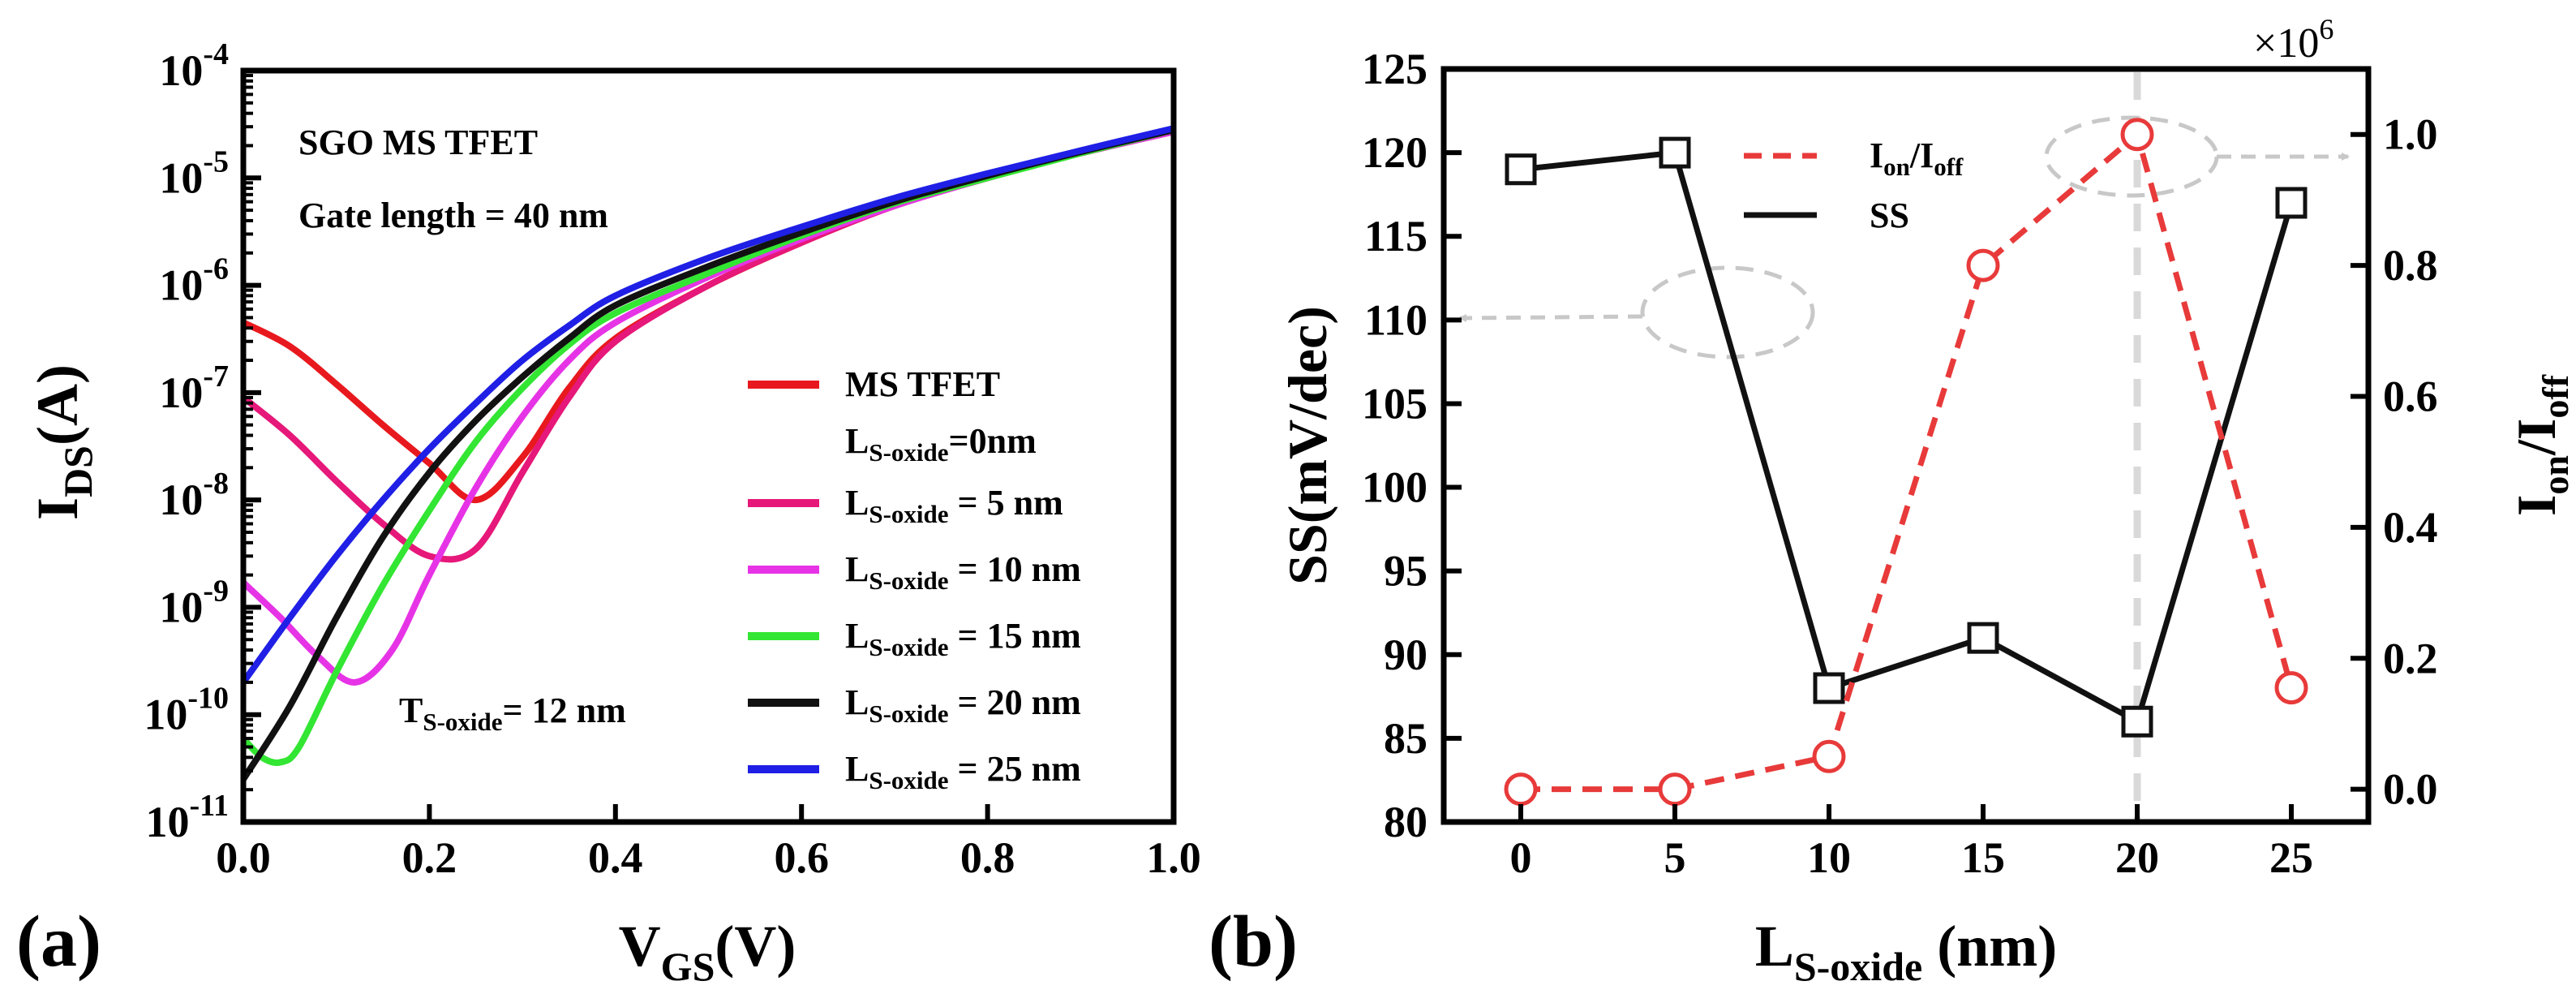 The image size is (2576, 1007). I want to click on legend-label-10nm: LS-oxide = 10 nm, so click(963, 572).